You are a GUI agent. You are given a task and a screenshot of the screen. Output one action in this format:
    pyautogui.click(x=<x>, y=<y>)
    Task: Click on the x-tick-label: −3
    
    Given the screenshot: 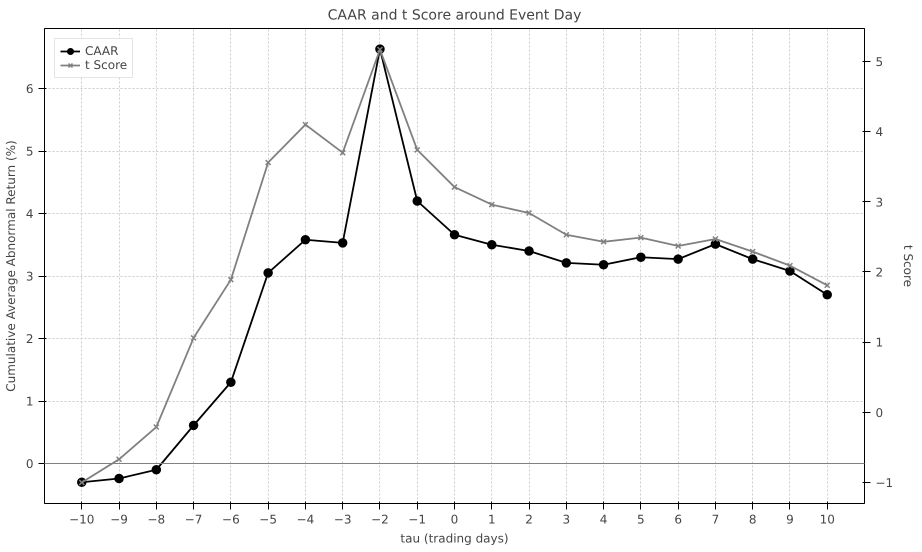 What is the action you would take?
    pyautogui.click(x=343, y=519)
    